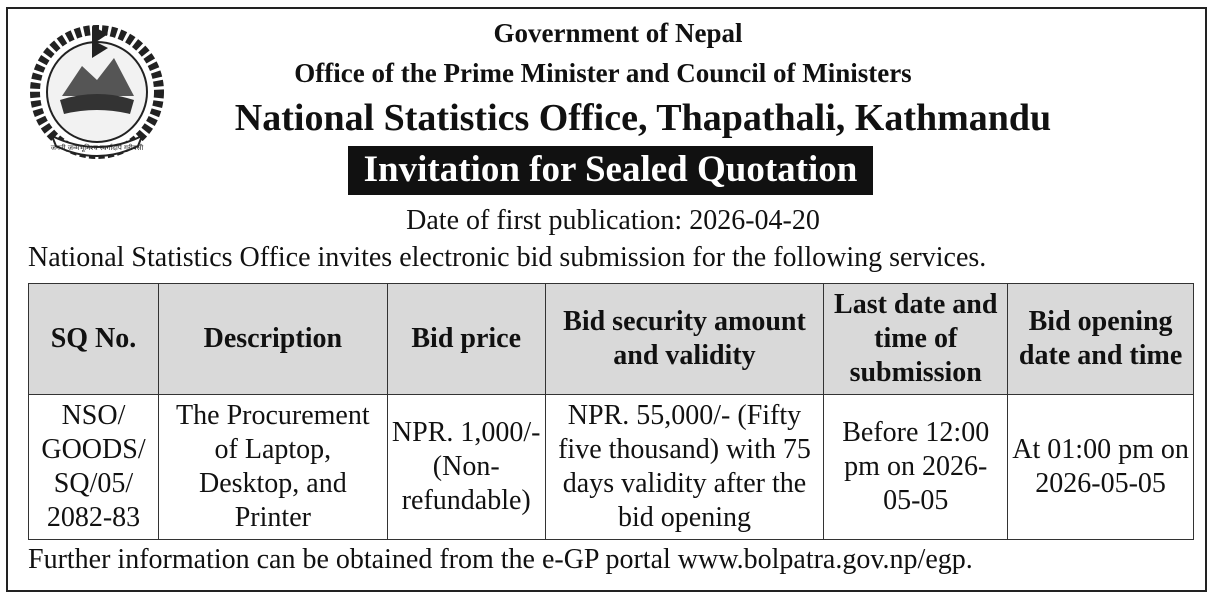 The image size is (1216, 605). Describe the element at coordinates (916, 467) in the screenshot. I see `cell-last-date: Before 12:00 pm on 2026-05-05` at that location.